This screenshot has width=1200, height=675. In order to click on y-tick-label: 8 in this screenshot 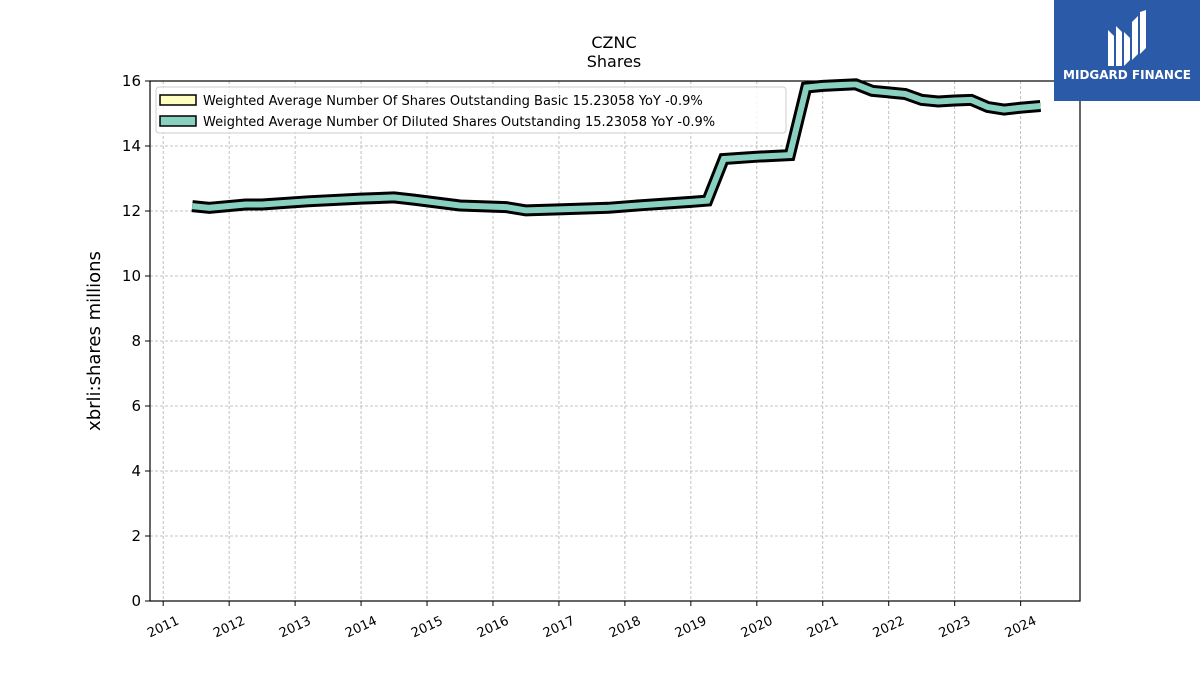, I will do `click(136, 341)`.